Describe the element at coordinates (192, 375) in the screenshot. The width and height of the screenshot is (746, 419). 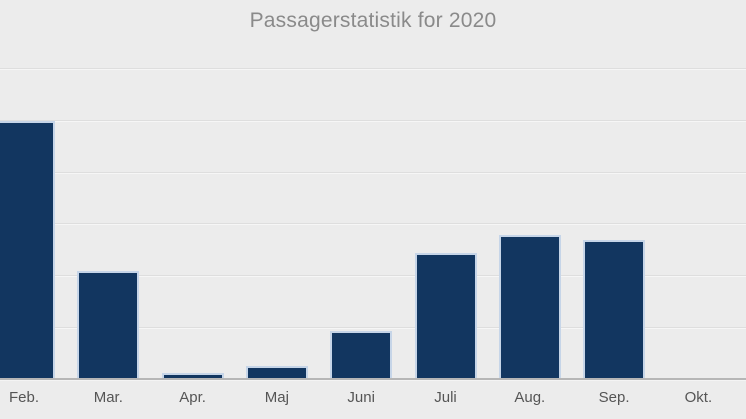
I see `bar-apr` at that location.